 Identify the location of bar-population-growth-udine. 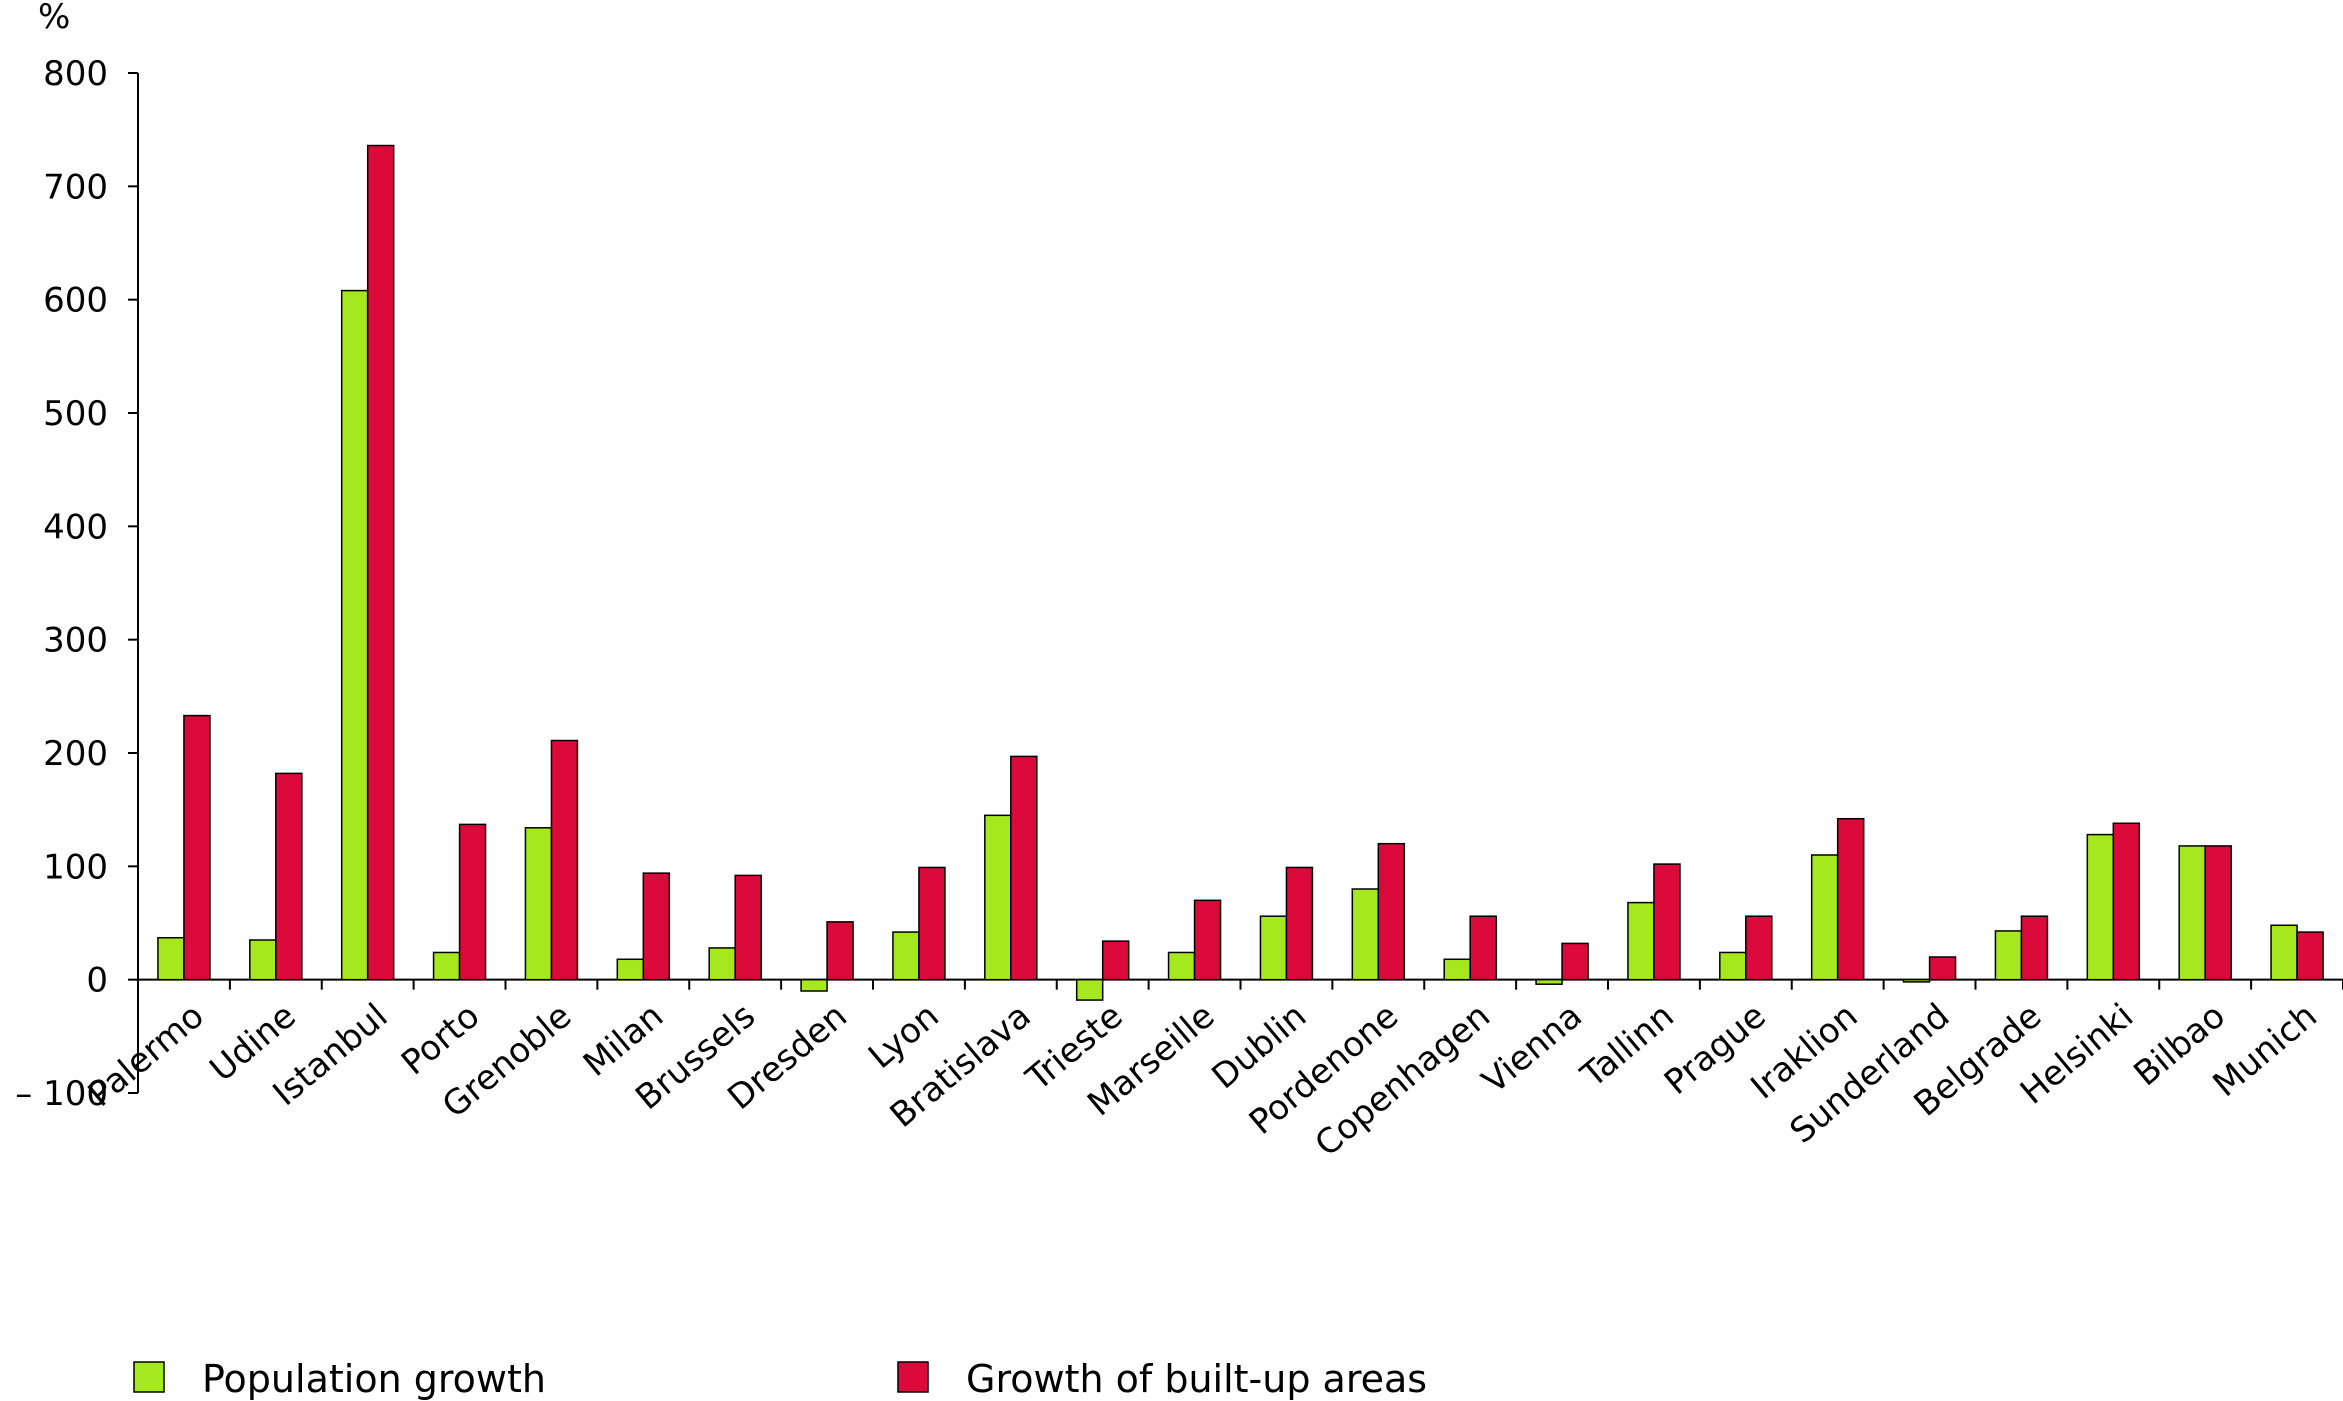
(263, 960).